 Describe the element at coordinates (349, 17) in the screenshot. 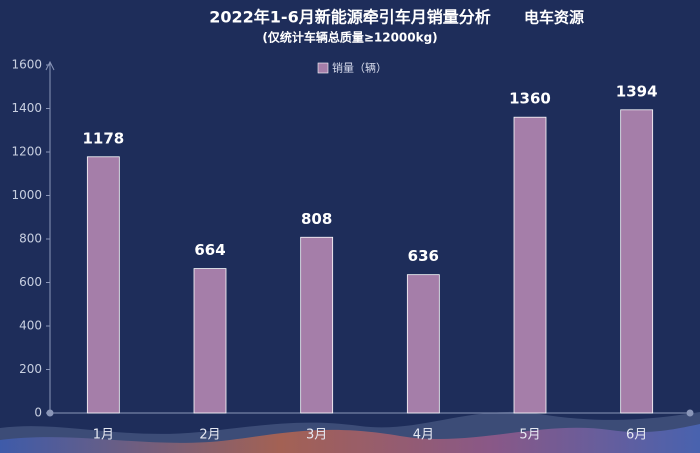

I see `chart-title: 2022年1-6月新能源牵引车月销量分析` at that location.